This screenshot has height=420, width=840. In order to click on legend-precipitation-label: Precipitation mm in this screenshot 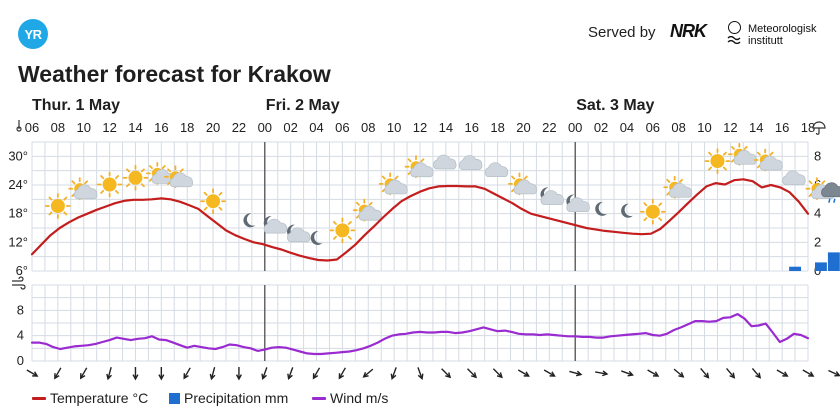, I will do `click(236, 398)`.